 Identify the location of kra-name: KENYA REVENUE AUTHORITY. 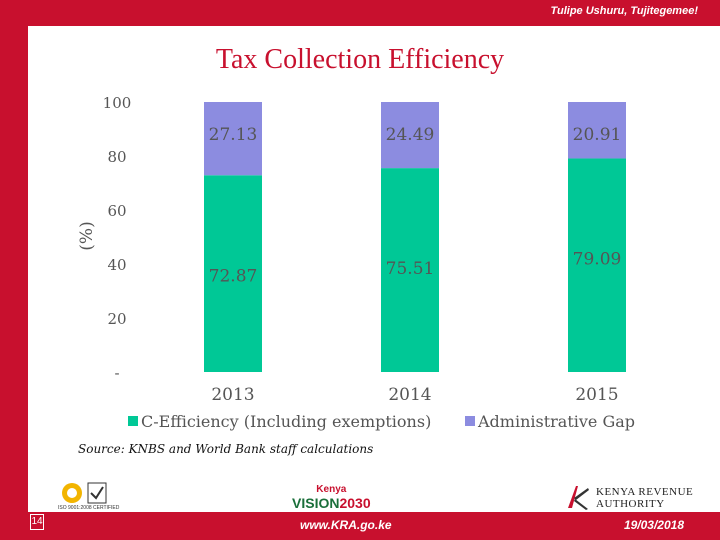
(644, 498).